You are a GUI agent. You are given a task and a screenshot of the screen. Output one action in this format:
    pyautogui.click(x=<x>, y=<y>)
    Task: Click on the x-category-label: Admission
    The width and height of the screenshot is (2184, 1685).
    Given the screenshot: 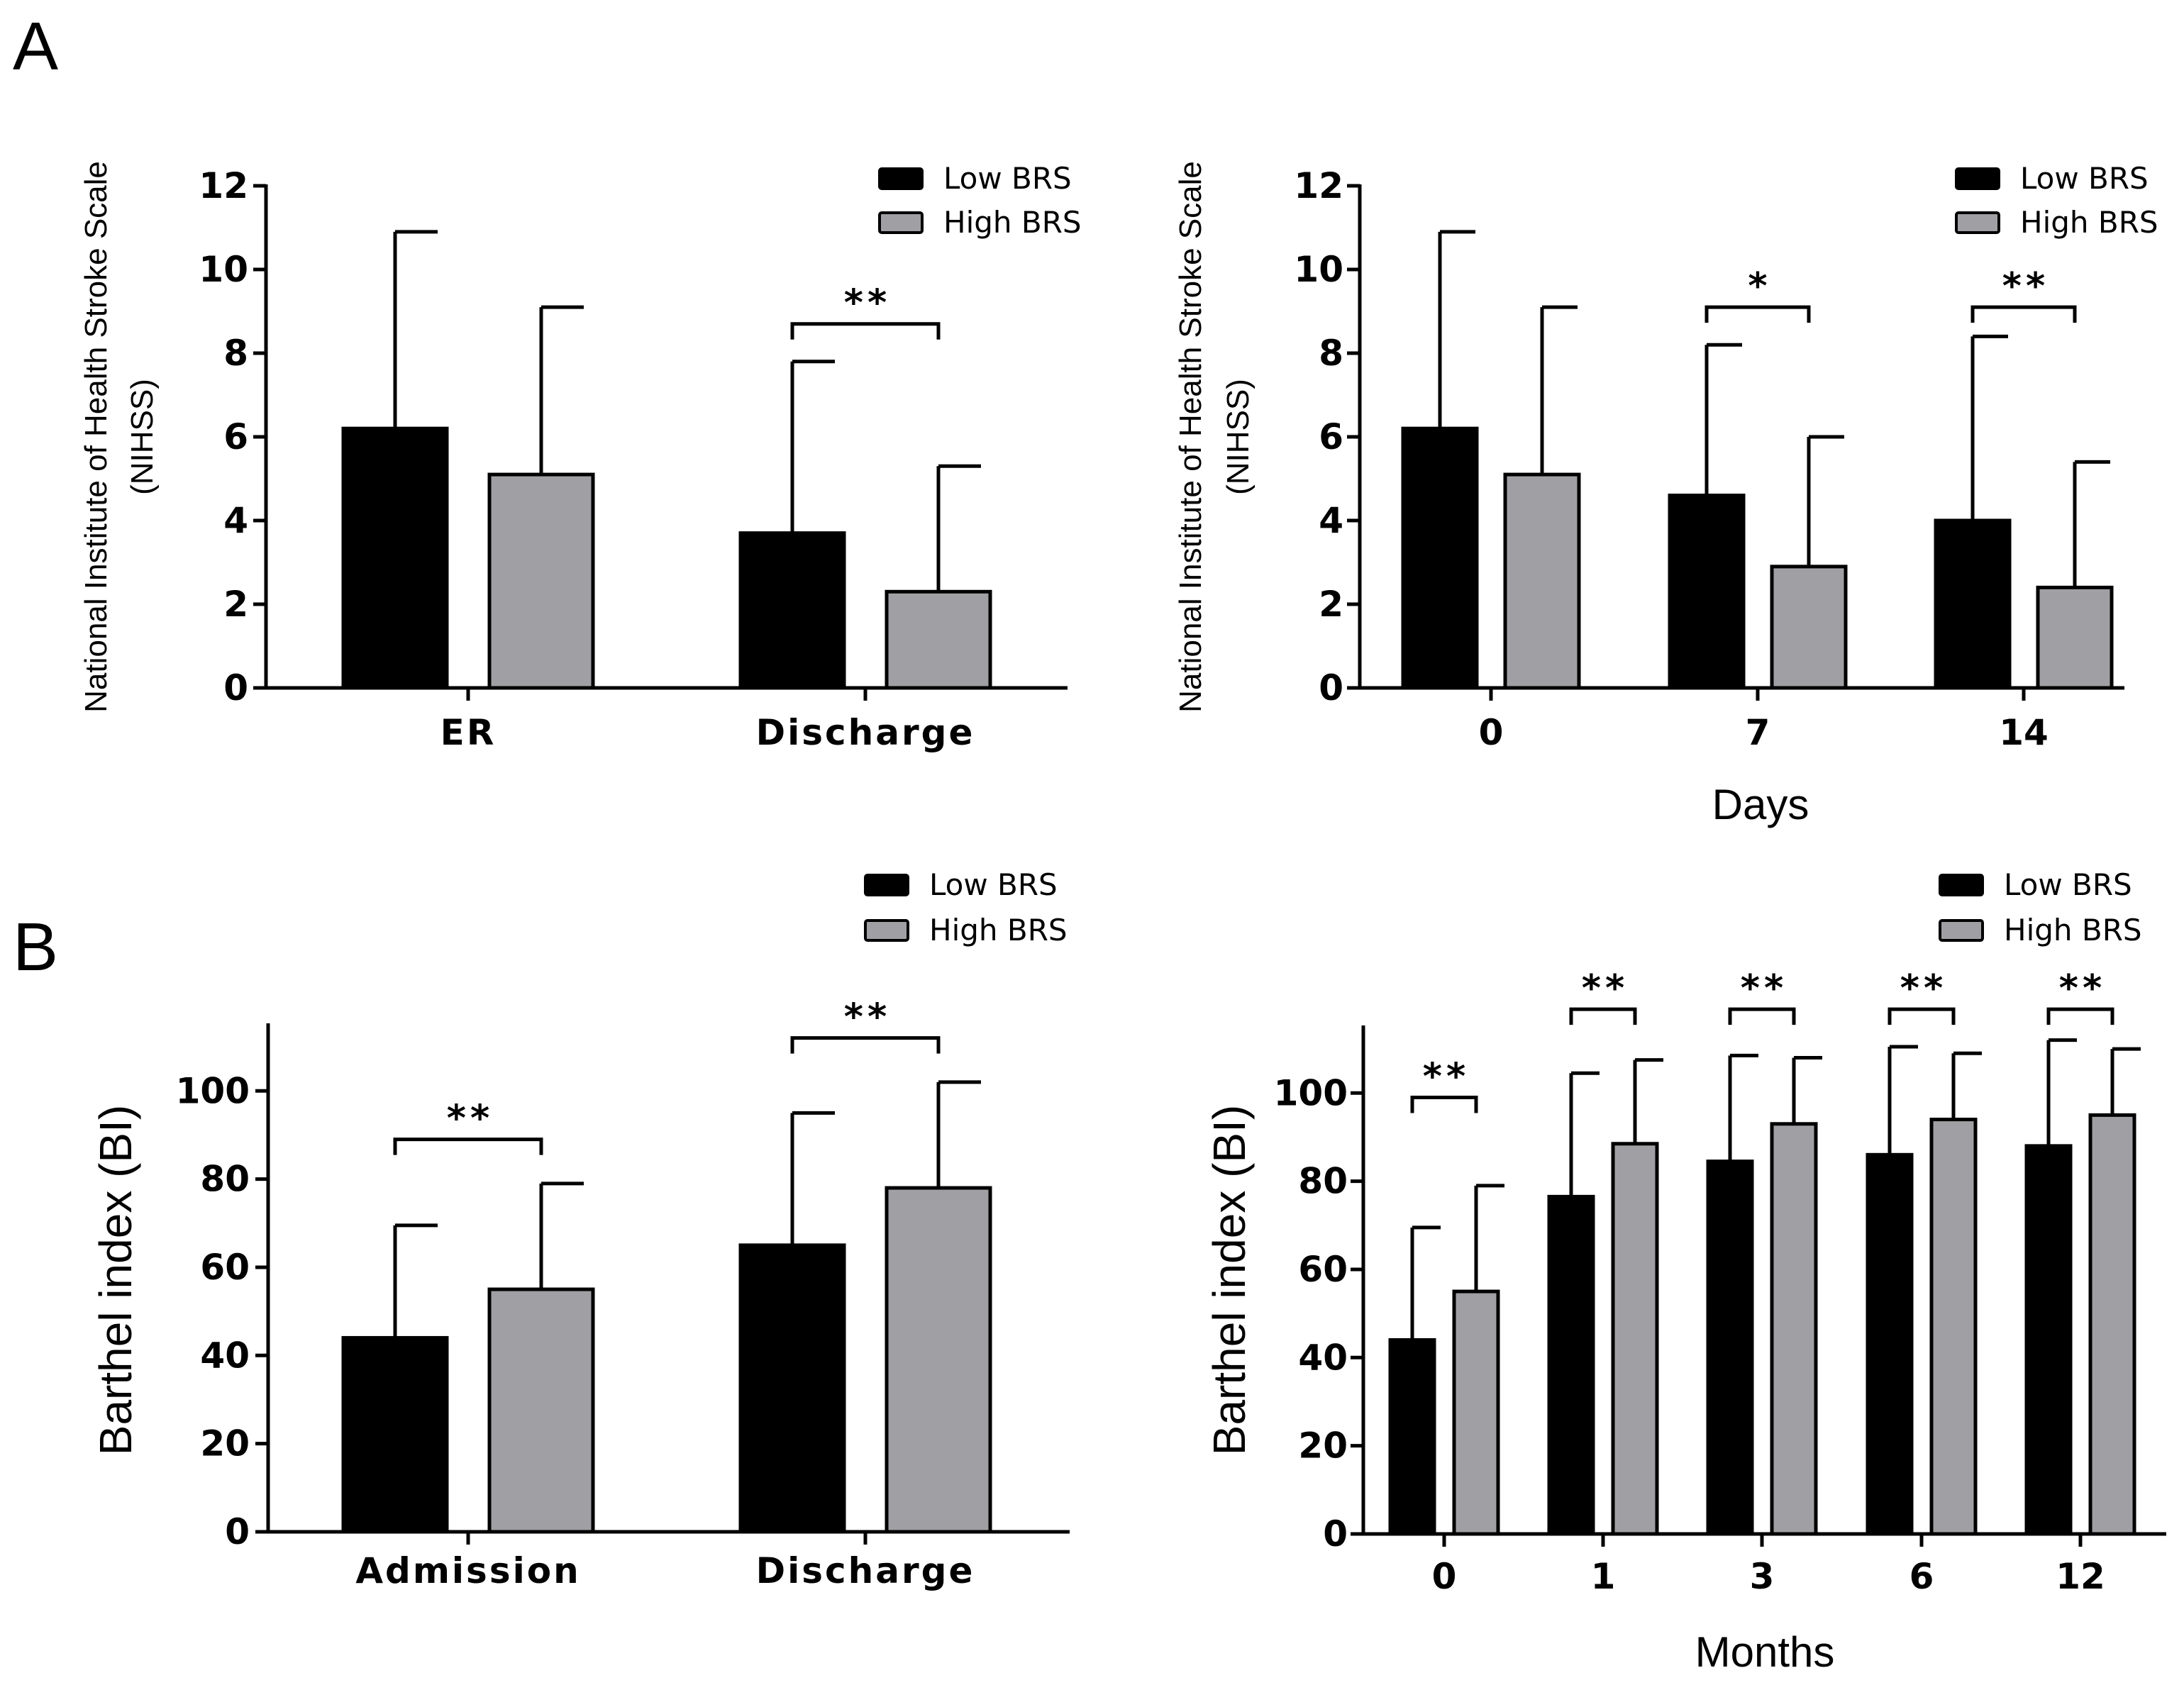 What is the action you would take?
    pyautogui.click(x=468, y=1570)
    